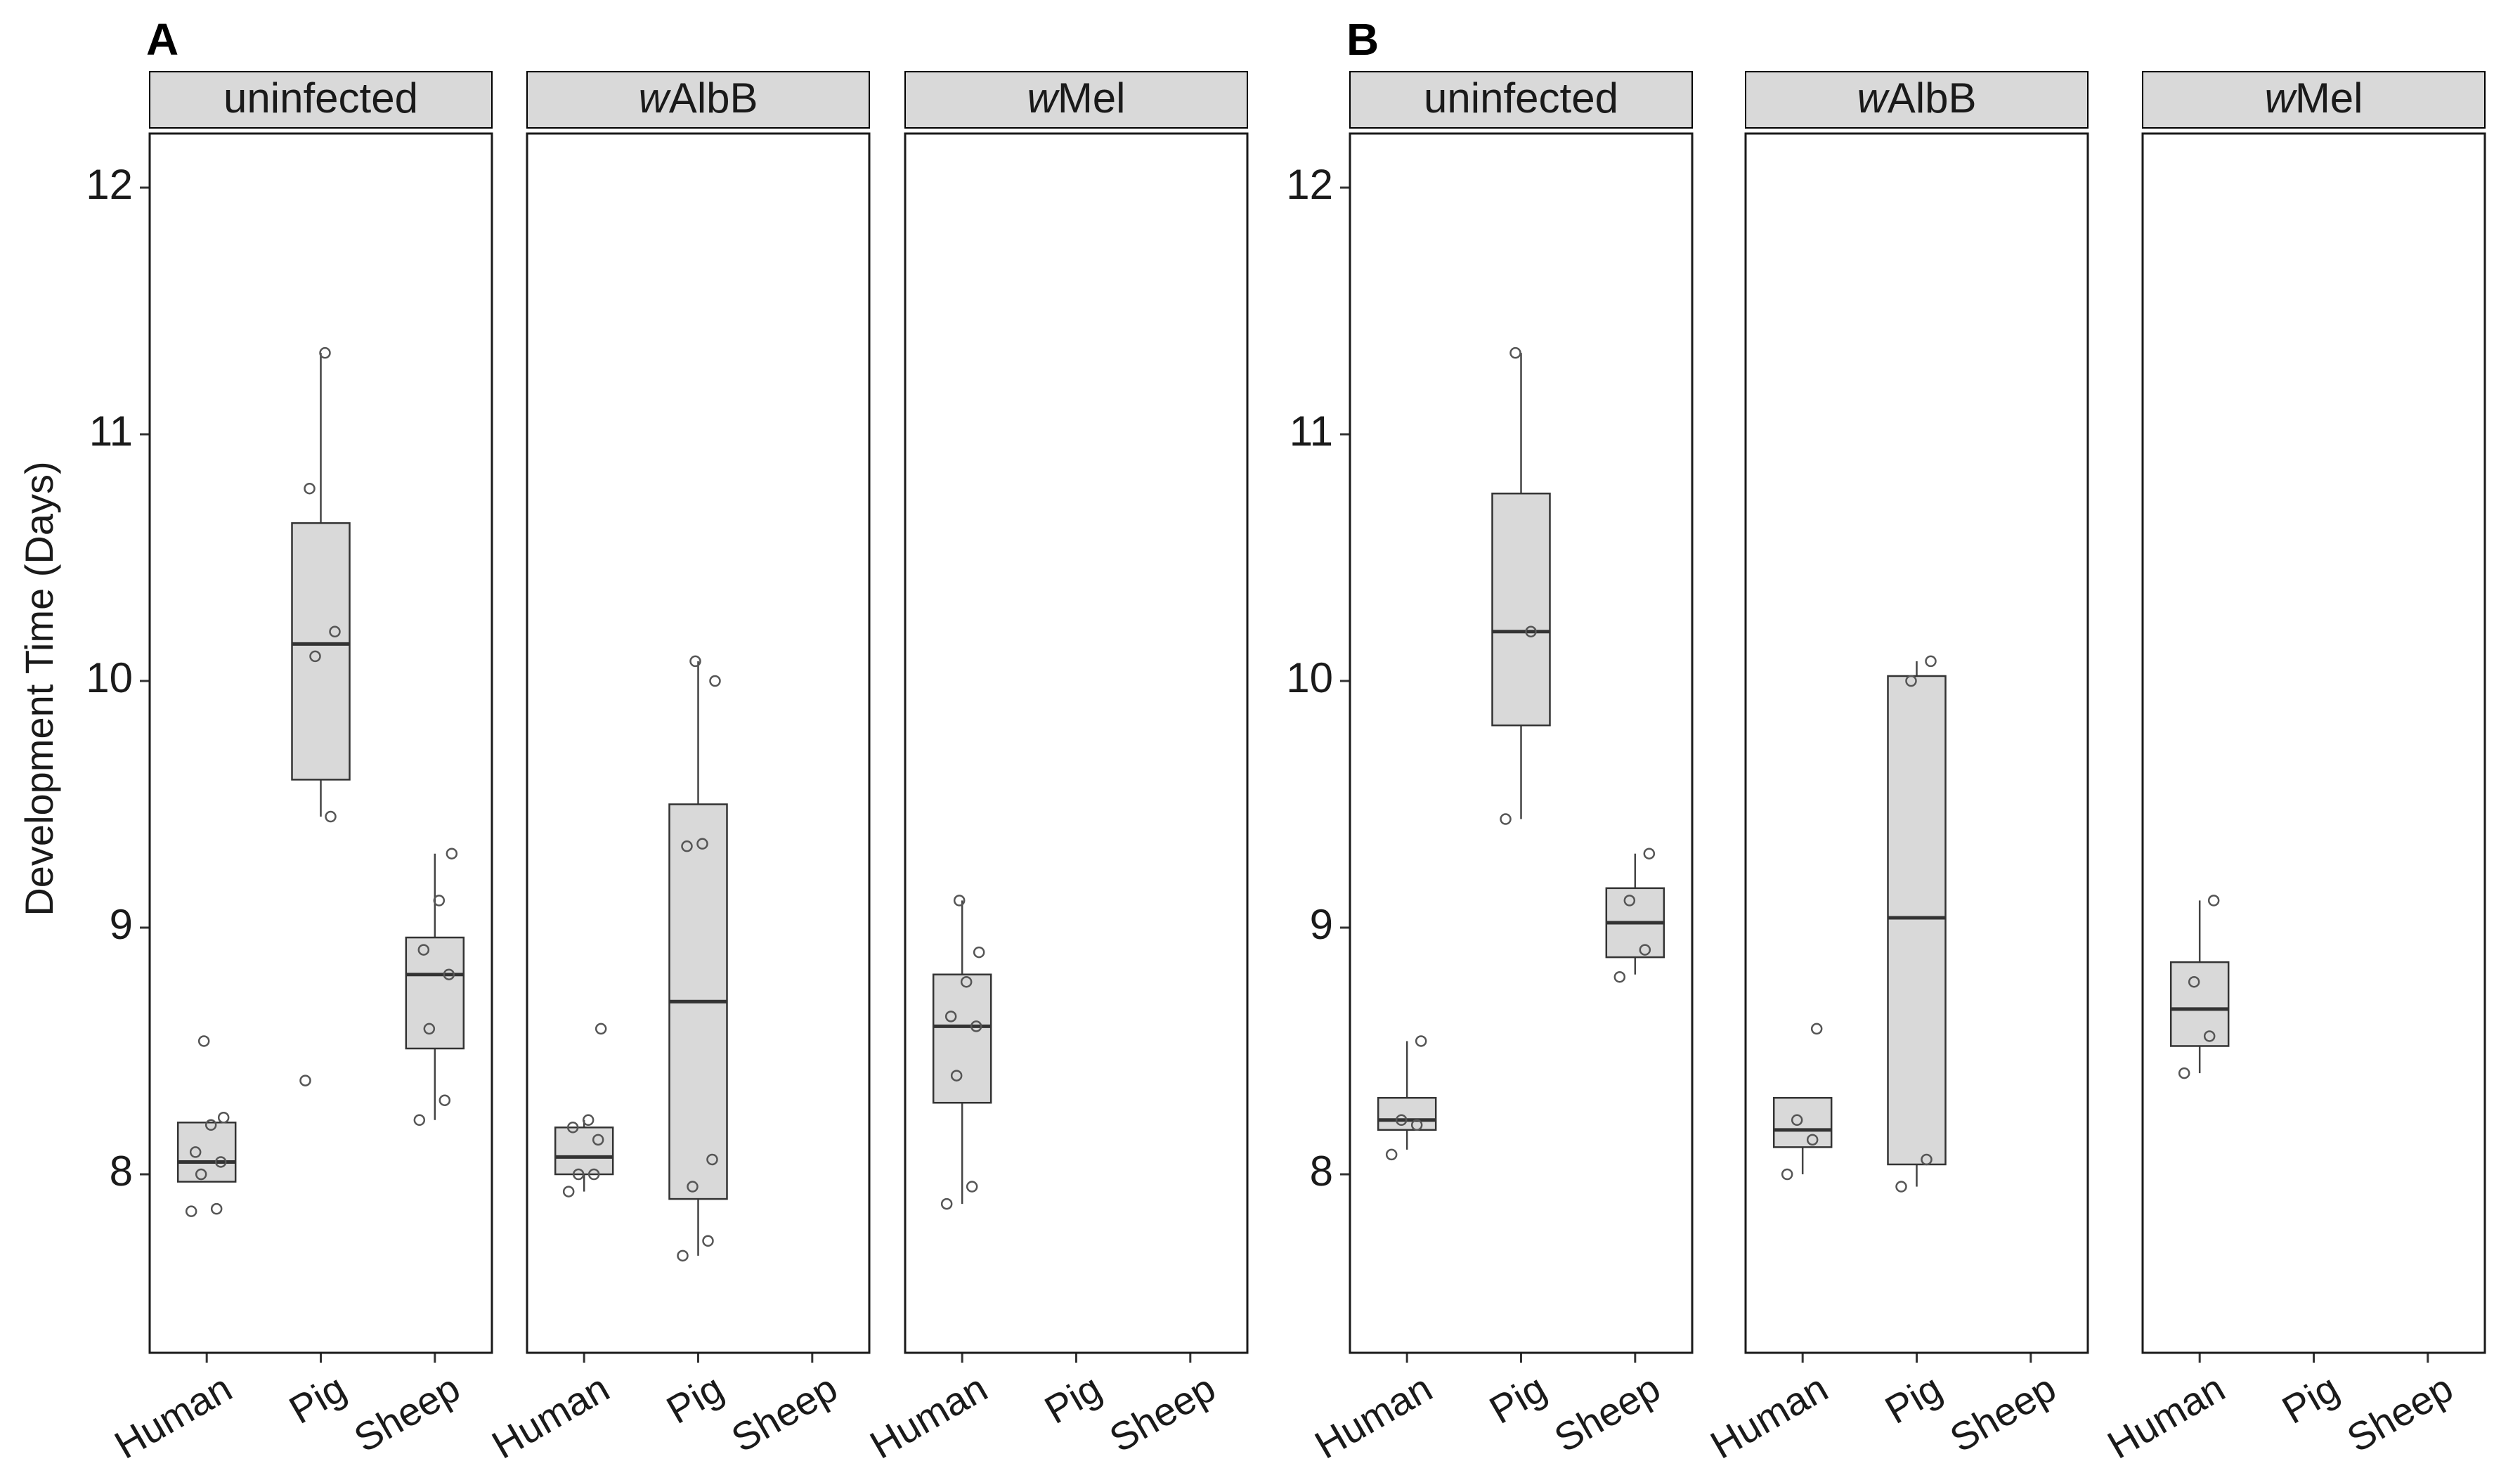 Image resolution: width=2520 pixels, height=1480 pixels. Describe the element at coordinates (714, 98) in the screenshot. I see `strip-label-text: AlbB` at that location.